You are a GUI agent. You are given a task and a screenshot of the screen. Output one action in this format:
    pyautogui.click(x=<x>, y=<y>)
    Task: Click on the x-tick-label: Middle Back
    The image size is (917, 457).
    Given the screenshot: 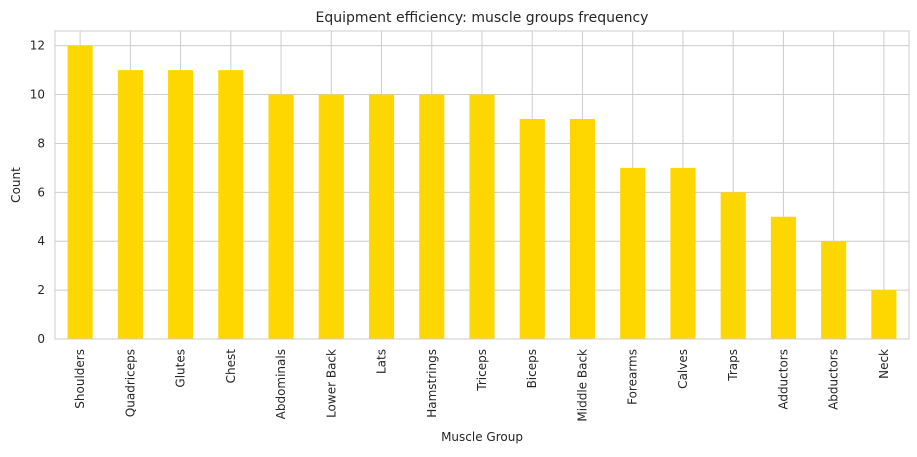 What is the action you would take?
    pyautogui.click(x=582, y=385)
    